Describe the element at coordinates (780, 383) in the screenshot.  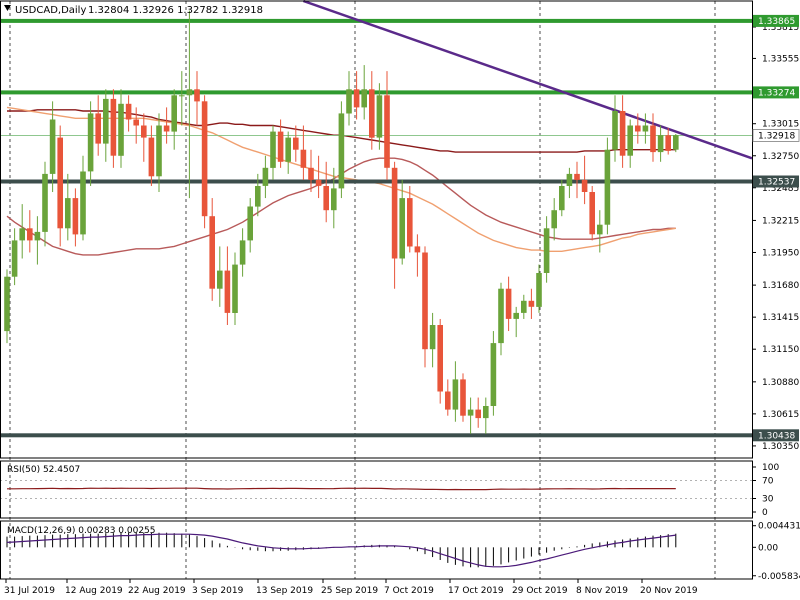
I see `price-tick-label: 1.30880` at that location.